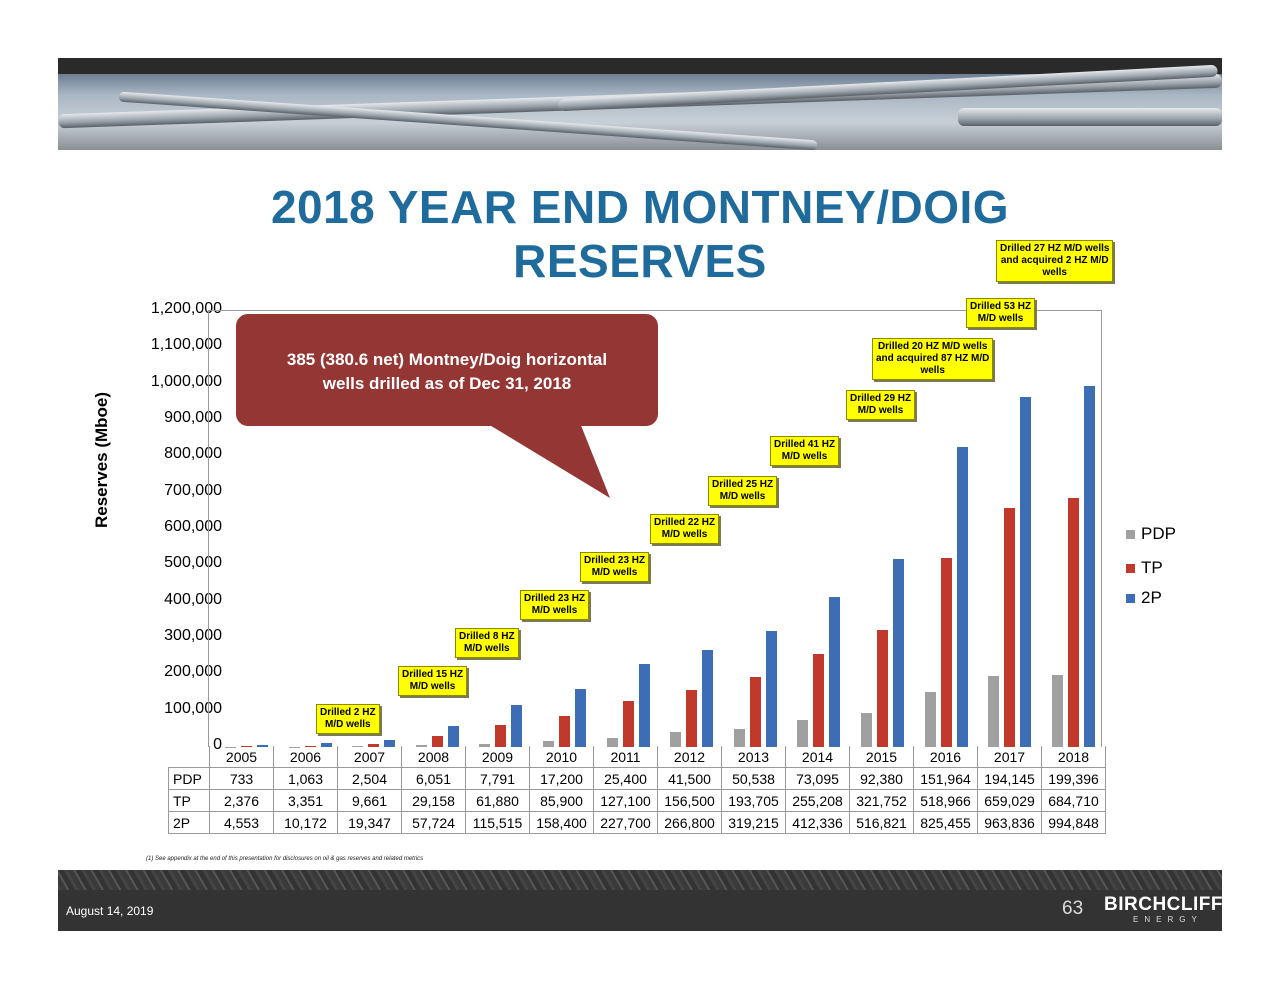 The width and height of the screenshot is (1280, 989). Describe the element at coordinates (561, 822) in the screenshot. I see `table-cell: 158,400` at that location.